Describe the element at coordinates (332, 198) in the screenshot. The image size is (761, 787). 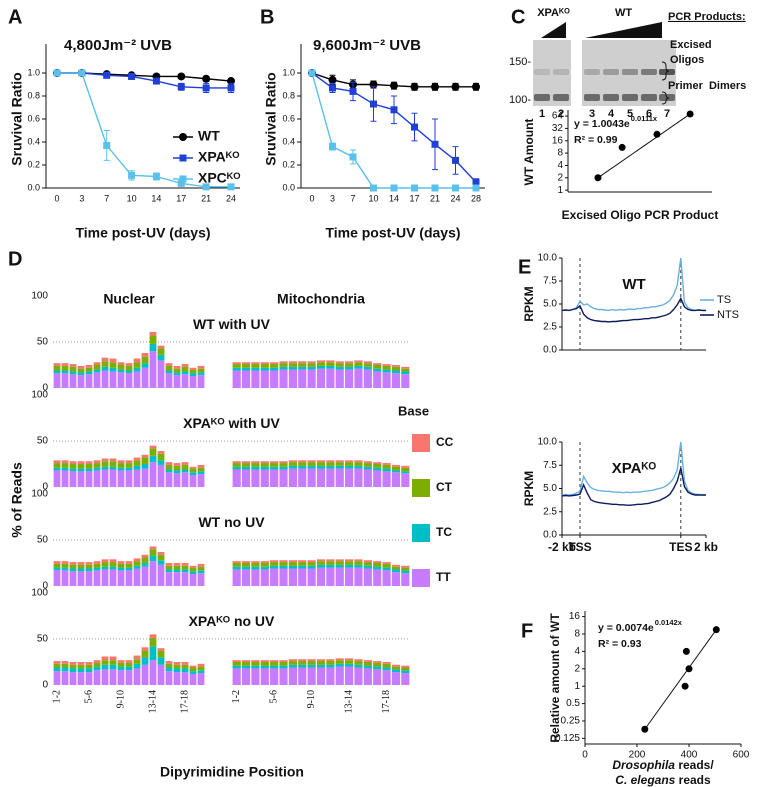
I see `x-tick-label: 3` at that location.